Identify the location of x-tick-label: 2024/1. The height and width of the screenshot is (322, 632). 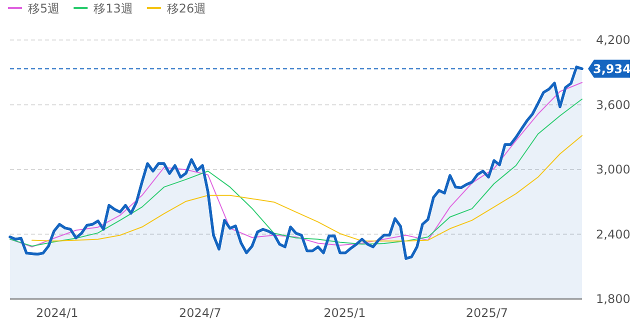
(57, 313).